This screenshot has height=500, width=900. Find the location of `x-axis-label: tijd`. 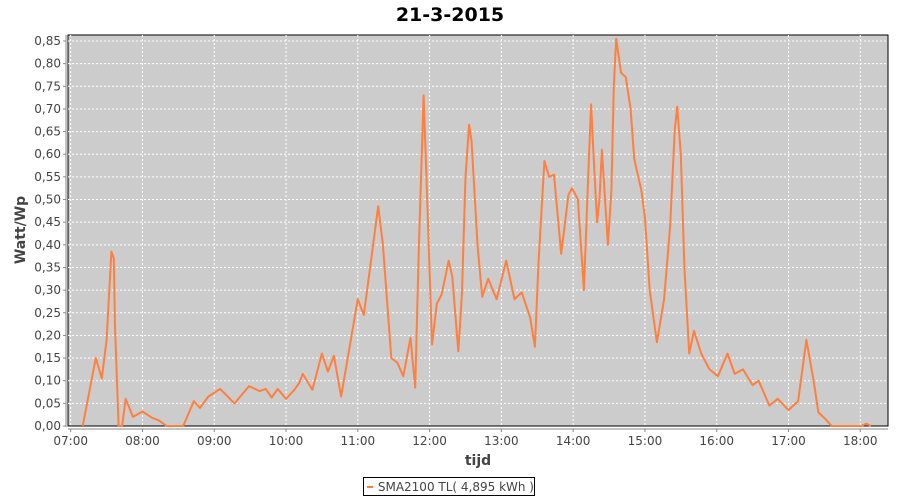

x-axis-label: tijd is located at coordinates (478, 461).